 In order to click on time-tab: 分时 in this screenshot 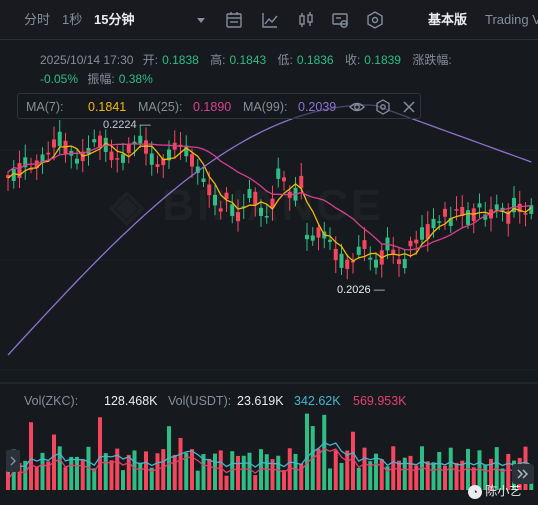, I will do `click(37, 19)`.